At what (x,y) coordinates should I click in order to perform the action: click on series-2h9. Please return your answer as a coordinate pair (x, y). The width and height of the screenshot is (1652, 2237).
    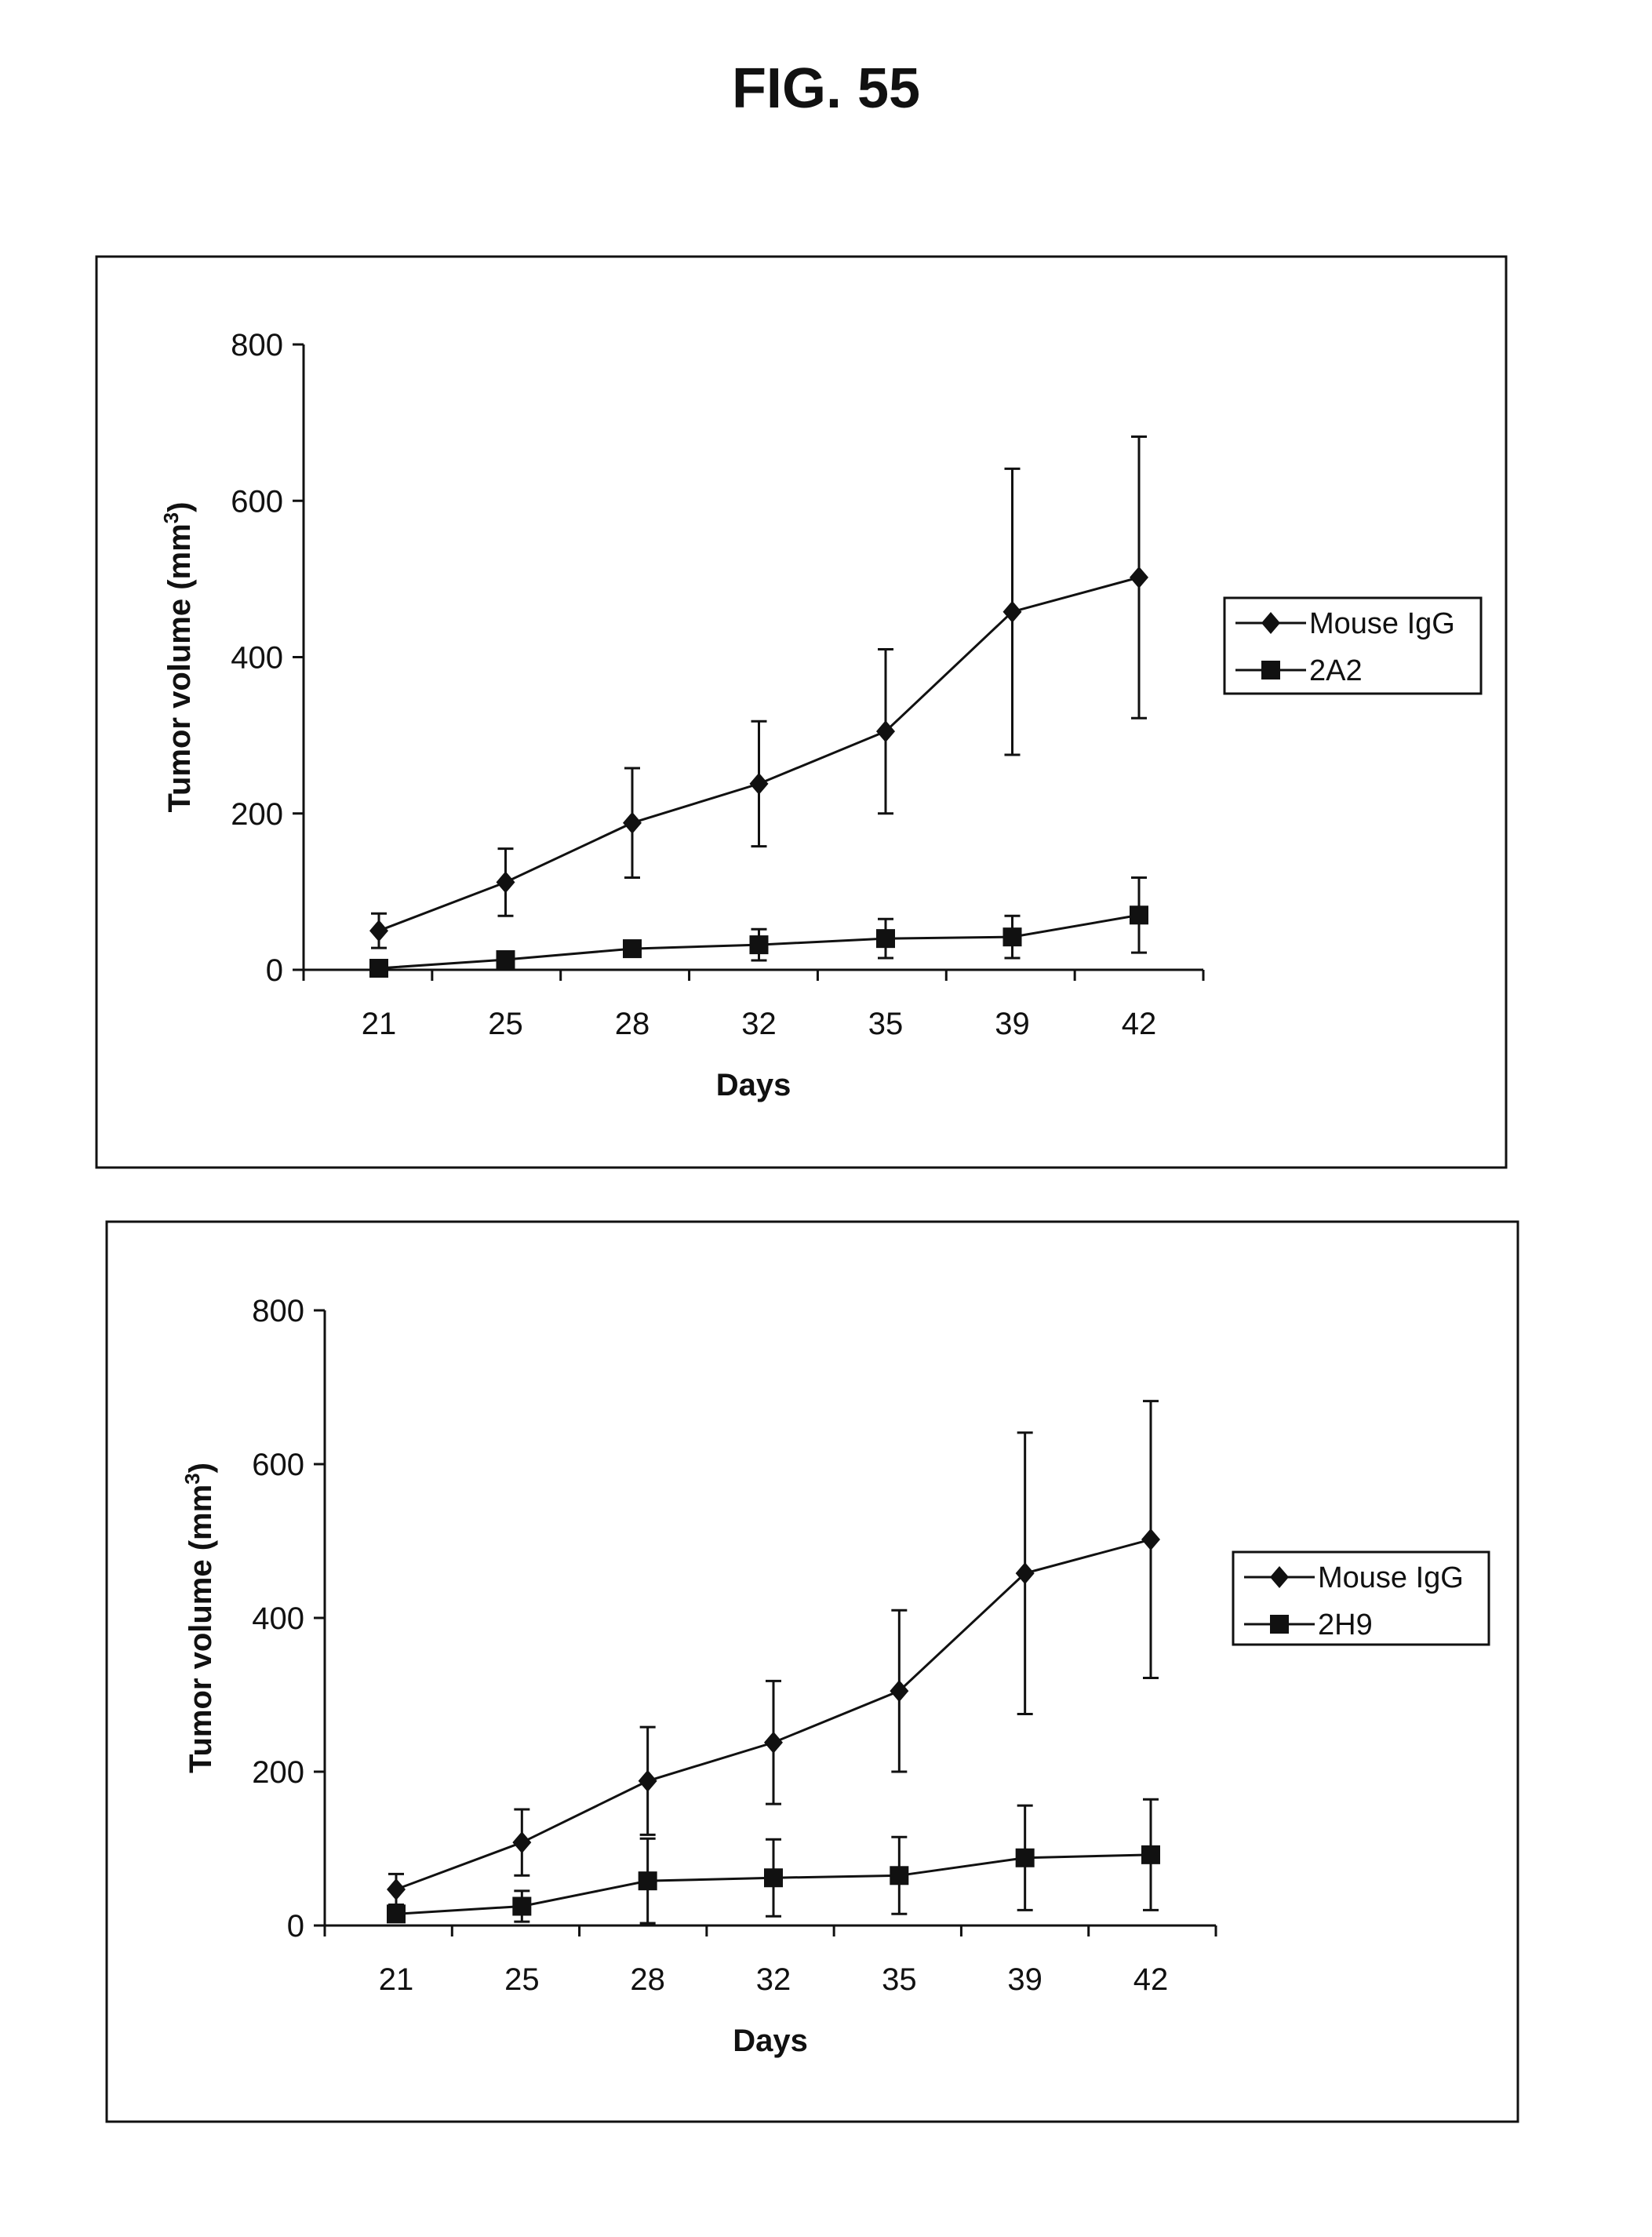
    Looking at the image, I should click on (774, 1861).